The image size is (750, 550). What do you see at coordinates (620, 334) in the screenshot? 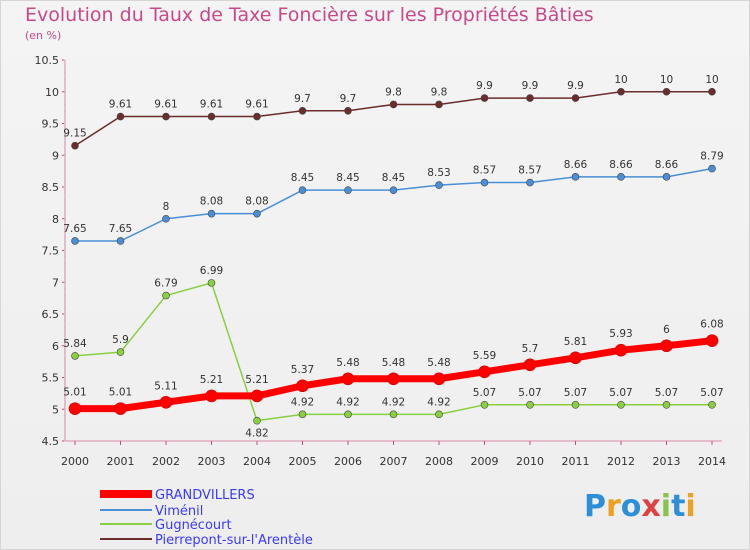
I see `data-label: 5.93` at bounding box center [620, 334].